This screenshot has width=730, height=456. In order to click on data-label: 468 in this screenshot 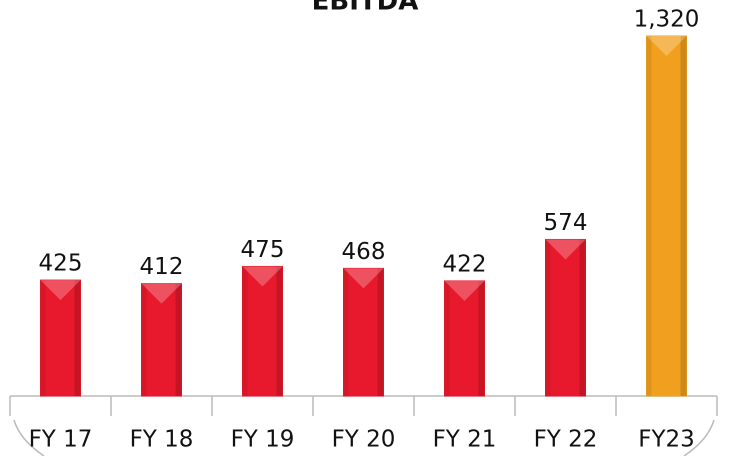, I will do `click(364, 252)`.